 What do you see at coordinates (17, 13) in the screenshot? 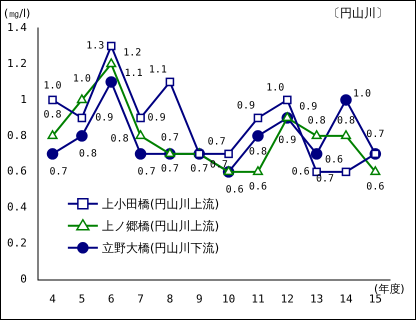
I see `y-axis-title: (㎎/l)` at bounding box center [17, 13].